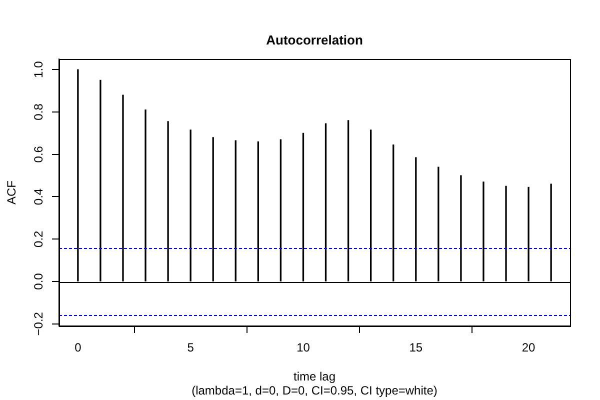 Image resolution: width=600 pixels, height=400 pixels. What do you see at coordinates (314, 40) in the screenshot?
I see `chart-title: Autocorrelation` at bounding box center [314, 40].